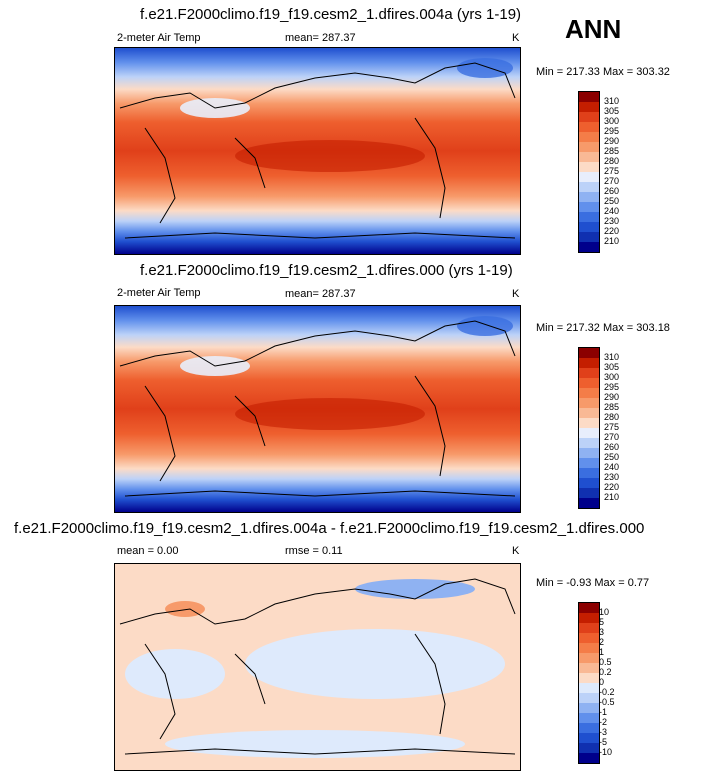 This screenshot has width=711, height=774. What do you see at coordinates (603, 732) in the screenshot?
I see `cbar3-tick: -3` at bounding box center [603, 732].